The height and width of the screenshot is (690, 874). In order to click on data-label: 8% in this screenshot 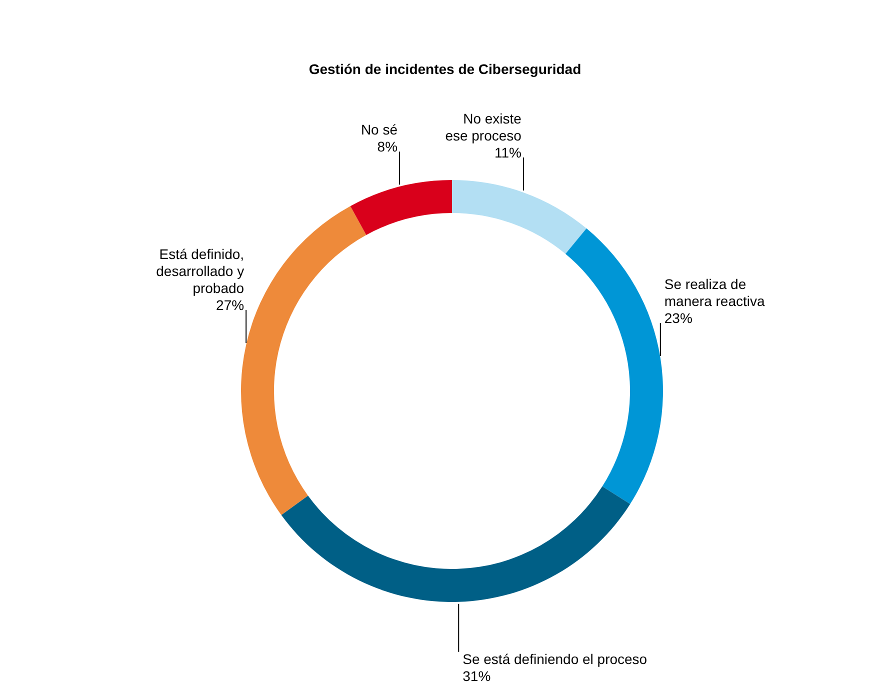, I will do `click(387, 146)`.